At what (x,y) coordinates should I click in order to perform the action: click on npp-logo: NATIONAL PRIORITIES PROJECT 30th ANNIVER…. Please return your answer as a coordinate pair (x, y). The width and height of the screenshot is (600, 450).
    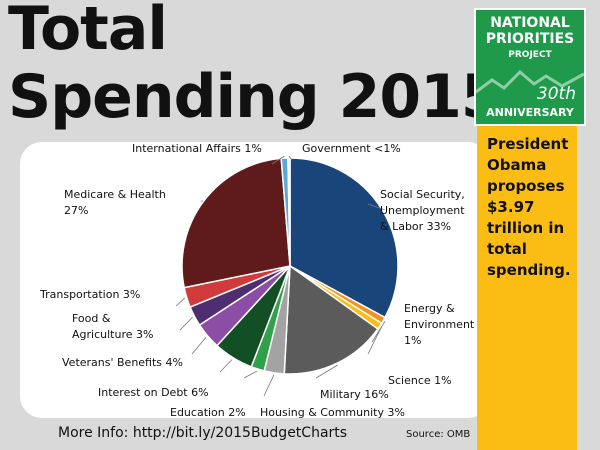
    Looking at the image, I should click on (530, 67).